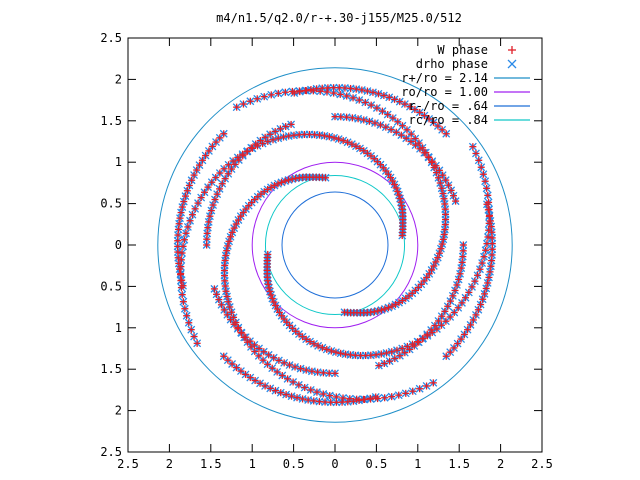  I want to click on y-tick-label: 0, so click(118, 245).